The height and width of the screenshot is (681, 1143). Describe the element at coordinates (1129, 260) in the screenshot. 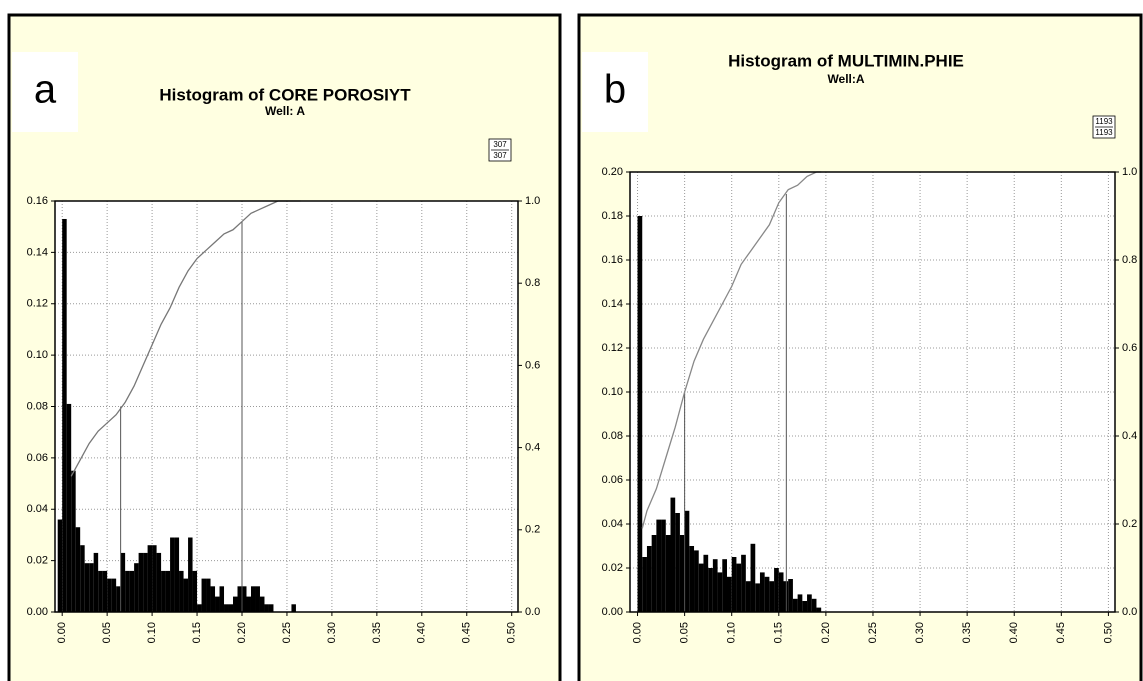

I see `y2-tick-label: 0.8` at that location.